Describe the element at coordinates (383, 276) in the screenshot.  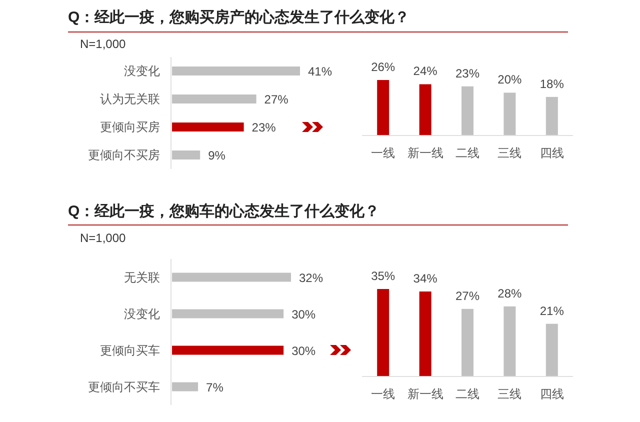
I see `data-label: 35%` at that location.